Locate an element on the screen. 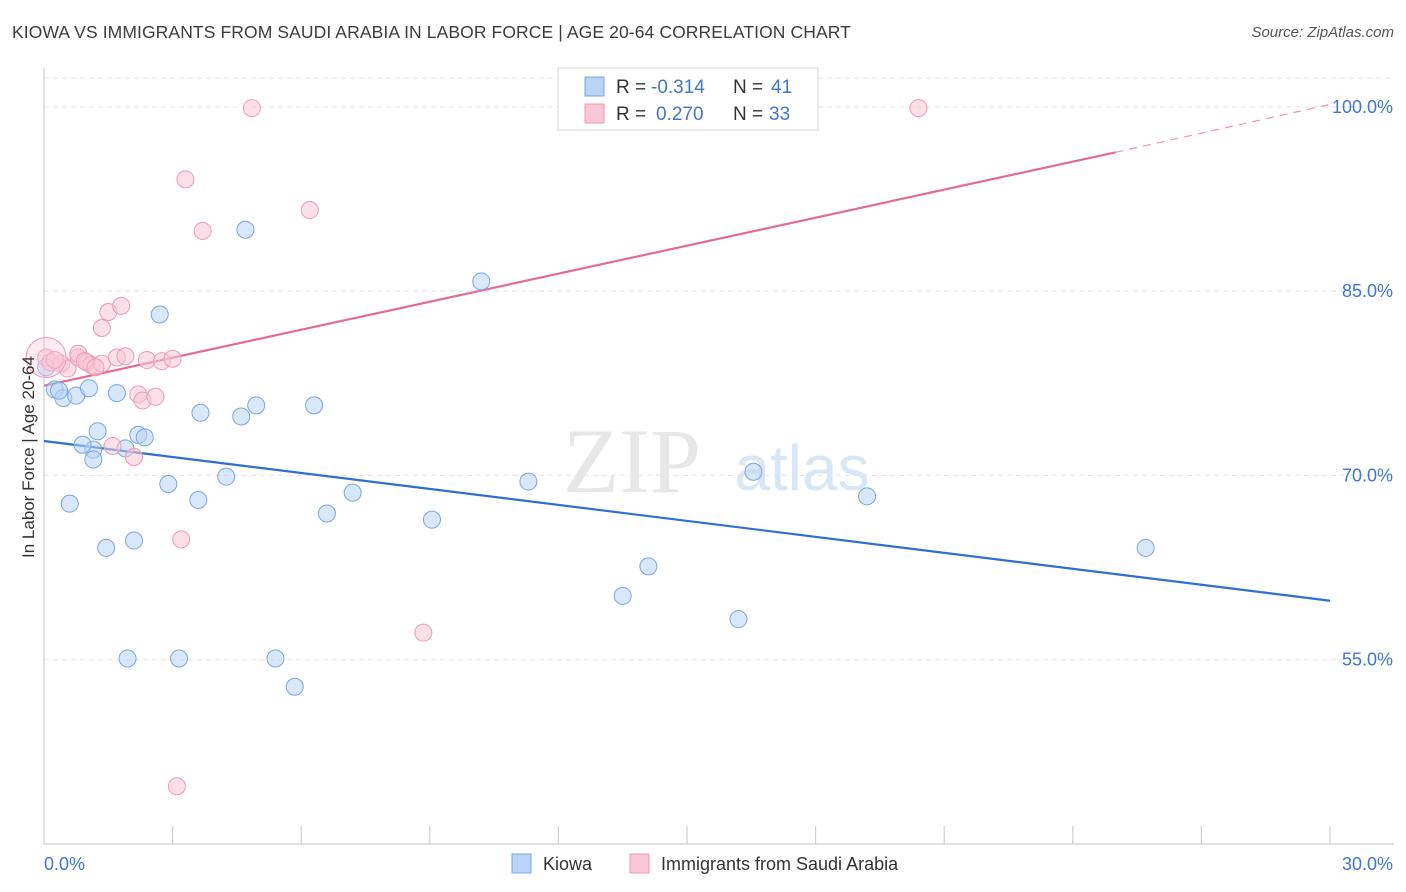 Image resolution: width=1406 pixels, height=892 pixels. bottom-legend-kiowa-label: Kiowa is located at coordinates (568, 864).